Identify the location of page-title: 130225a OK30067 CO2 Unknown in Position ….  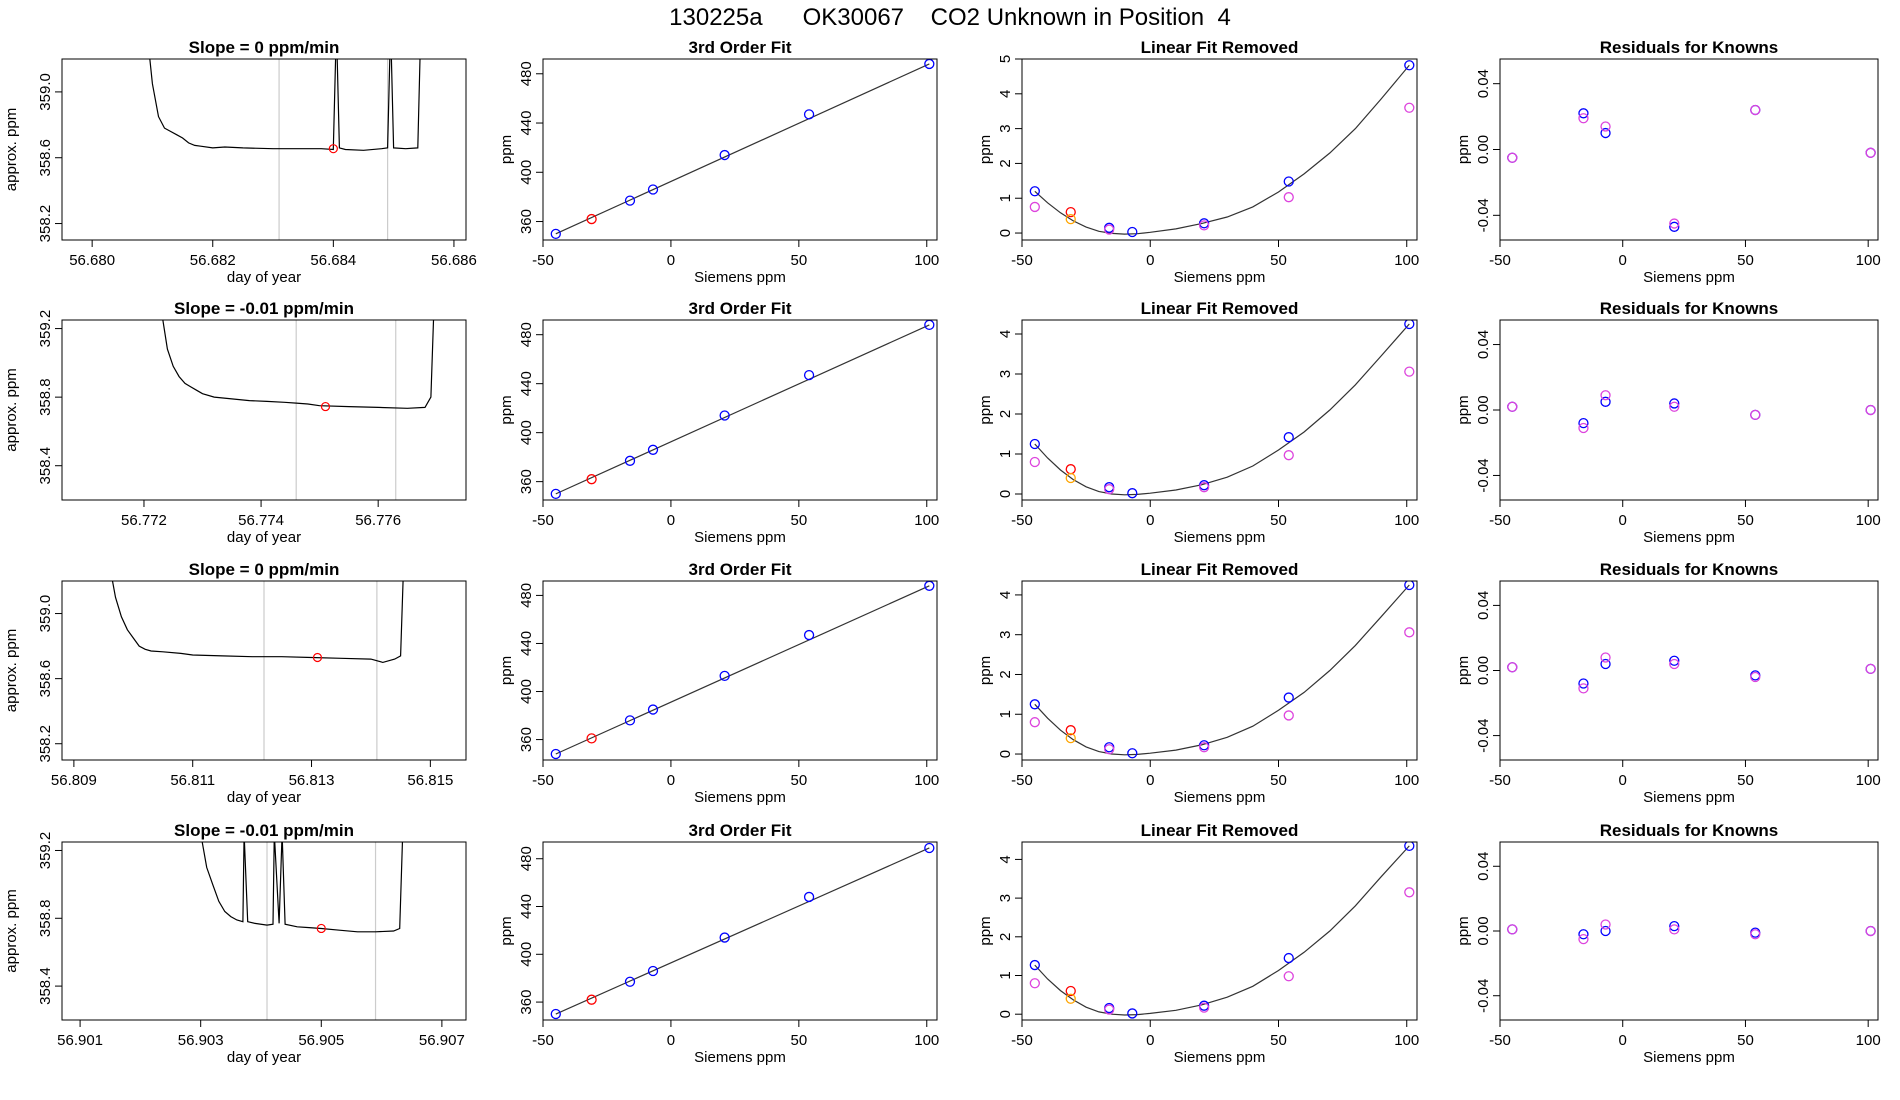
(950, 17).